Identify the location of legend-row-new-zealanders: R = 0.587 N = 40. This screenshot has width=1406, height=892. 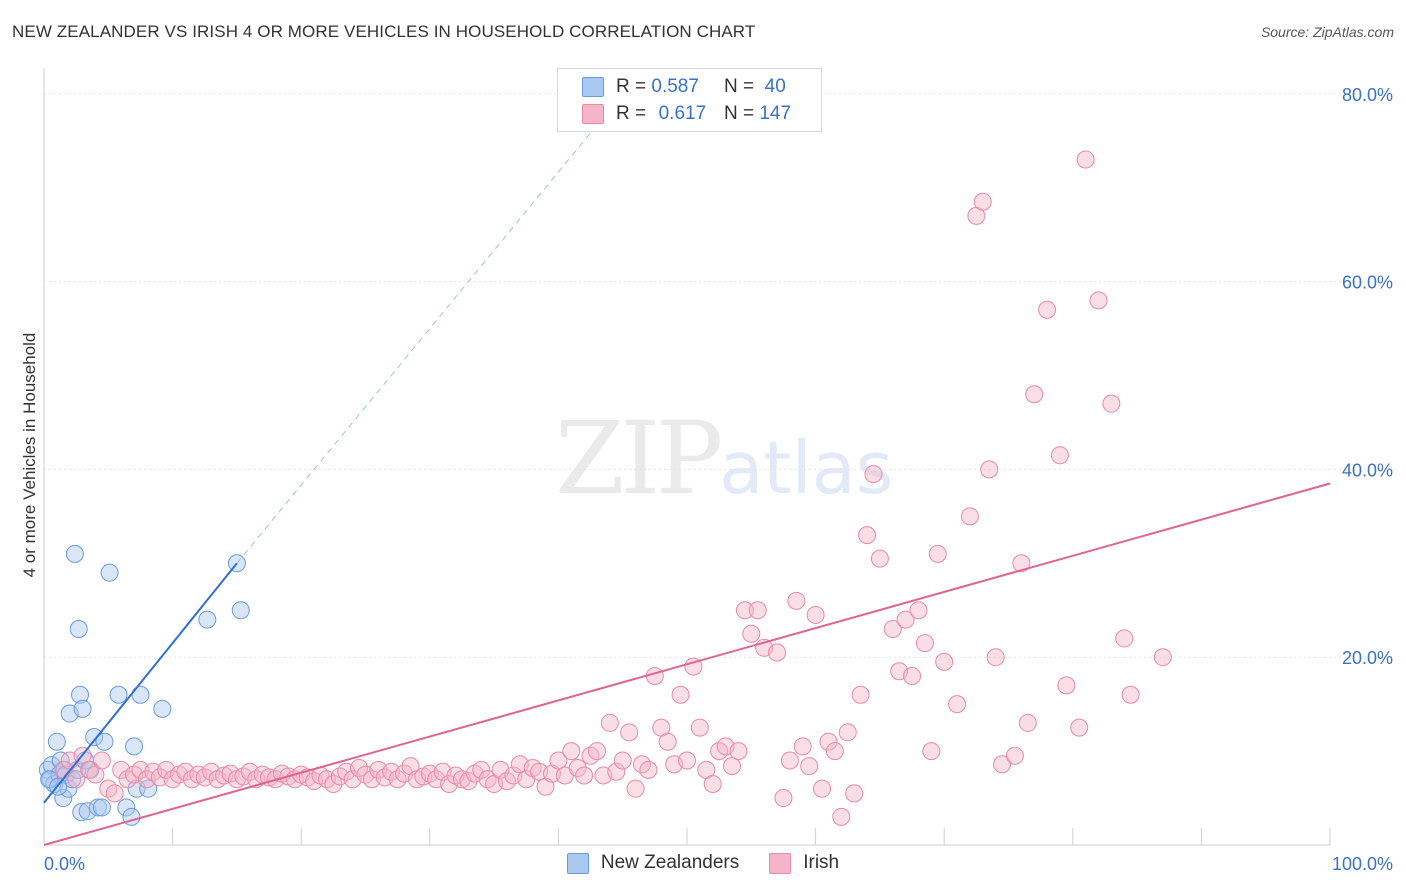
(684, 87).